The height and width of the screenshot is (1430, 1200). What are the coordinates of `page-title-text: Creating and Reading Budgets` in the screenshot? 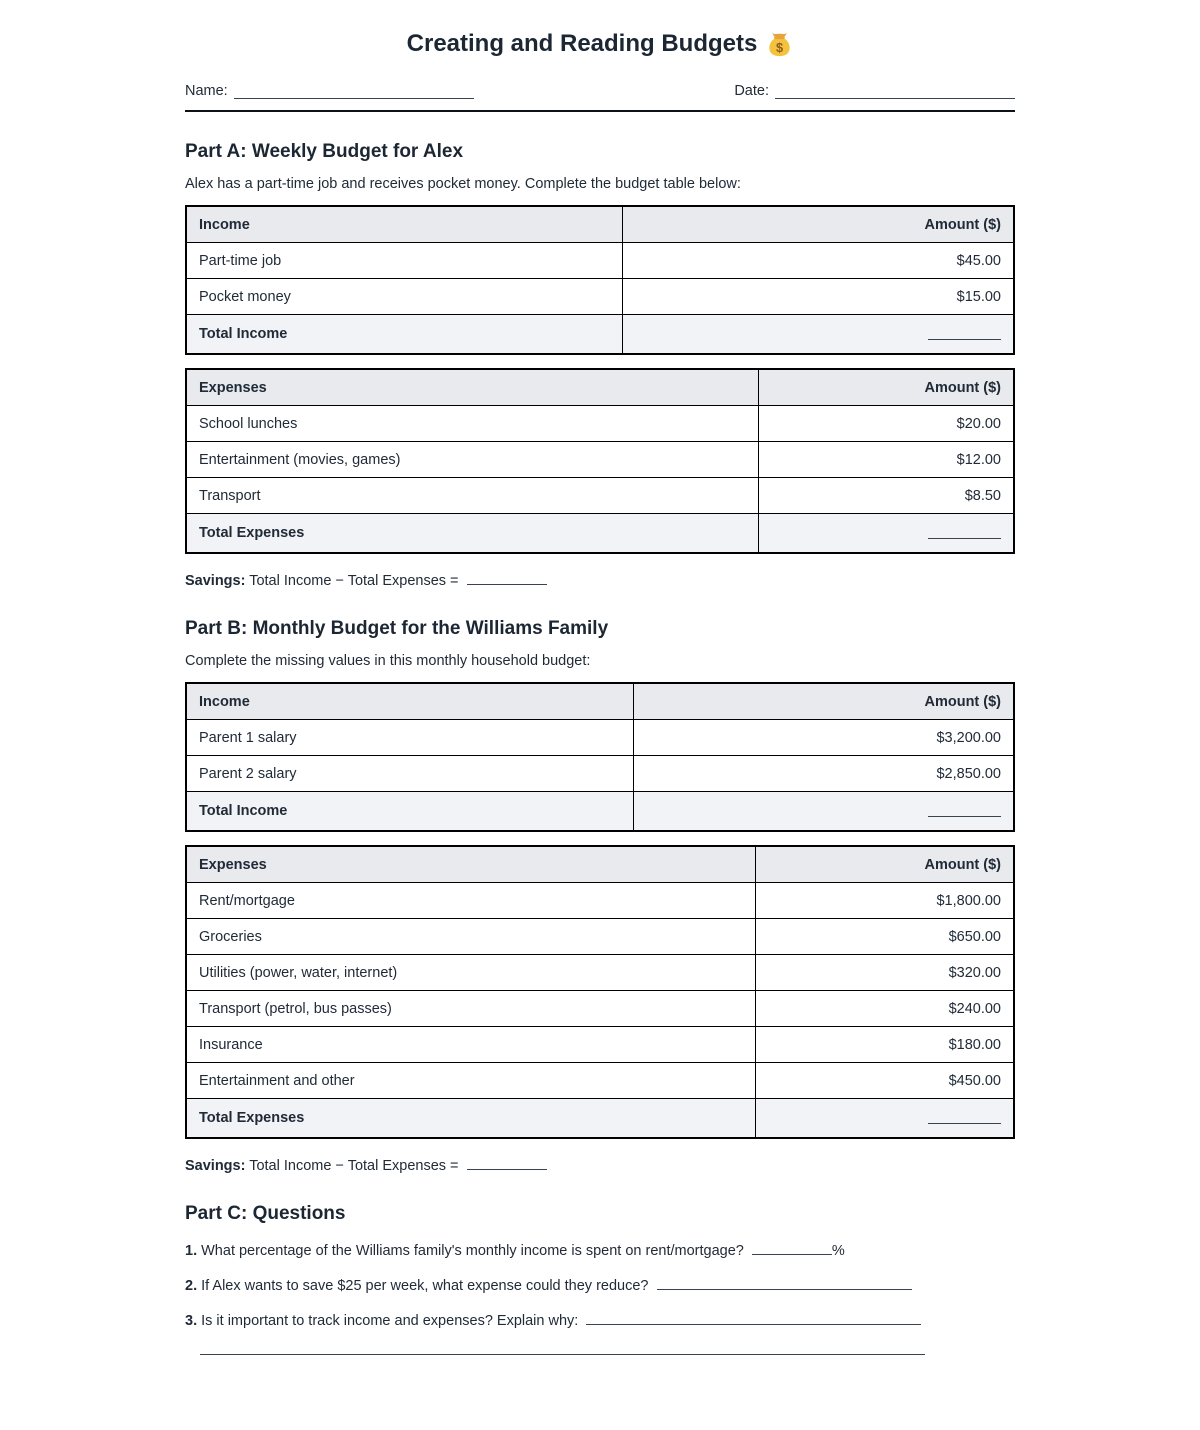 It's located at (582, 43).